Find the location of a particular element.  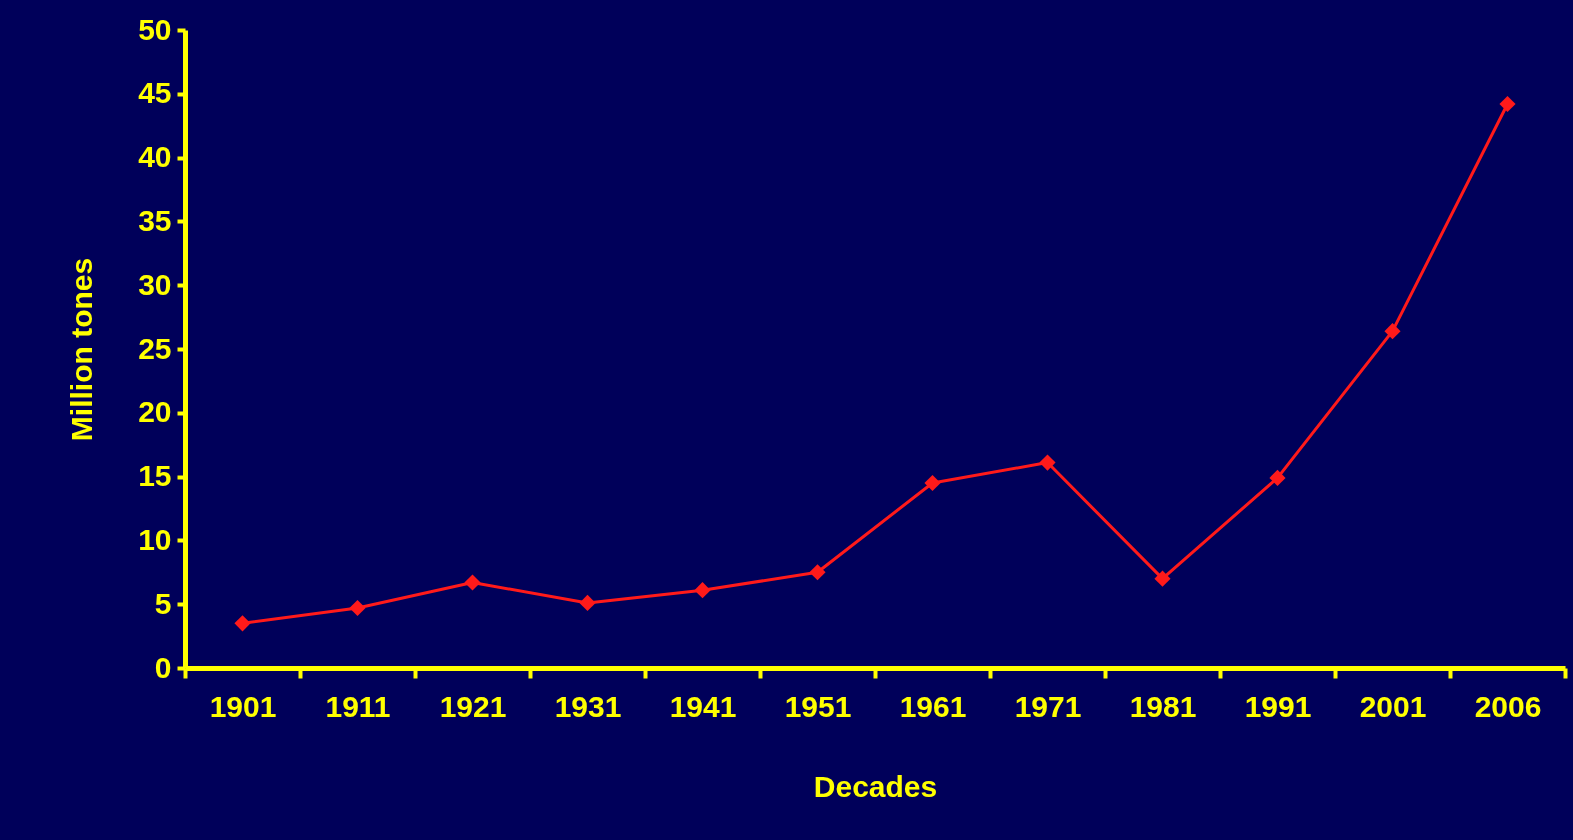

y-tick-label: 5 is located at coordinates (163, 603).